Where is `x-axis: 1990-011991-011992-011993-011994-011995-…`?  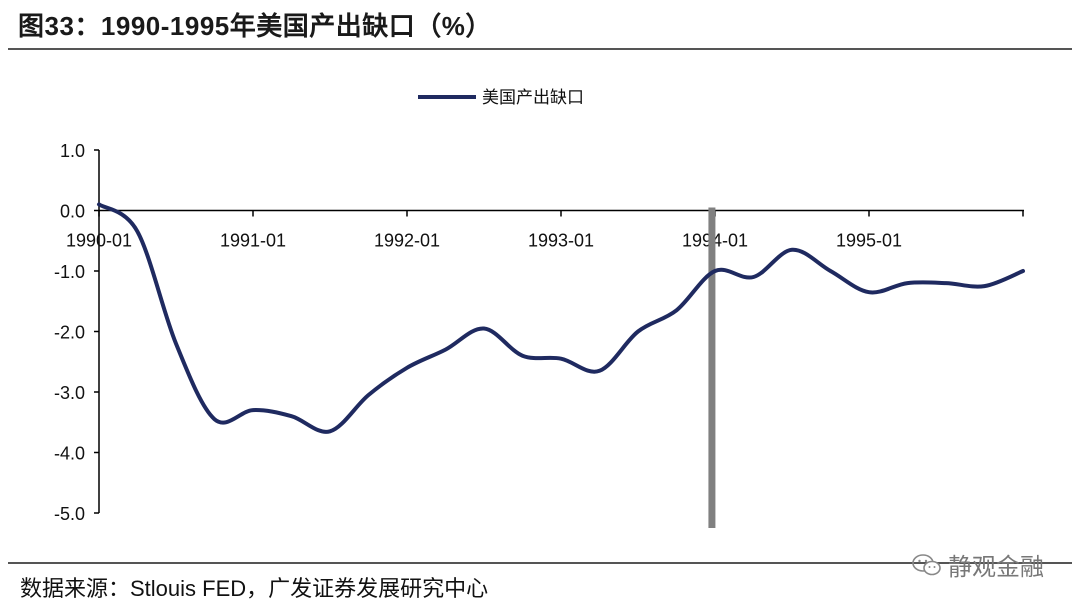 x-axis: 1990-011991-011992-011993-011994-011995-… is located at coordinates (545, 230).